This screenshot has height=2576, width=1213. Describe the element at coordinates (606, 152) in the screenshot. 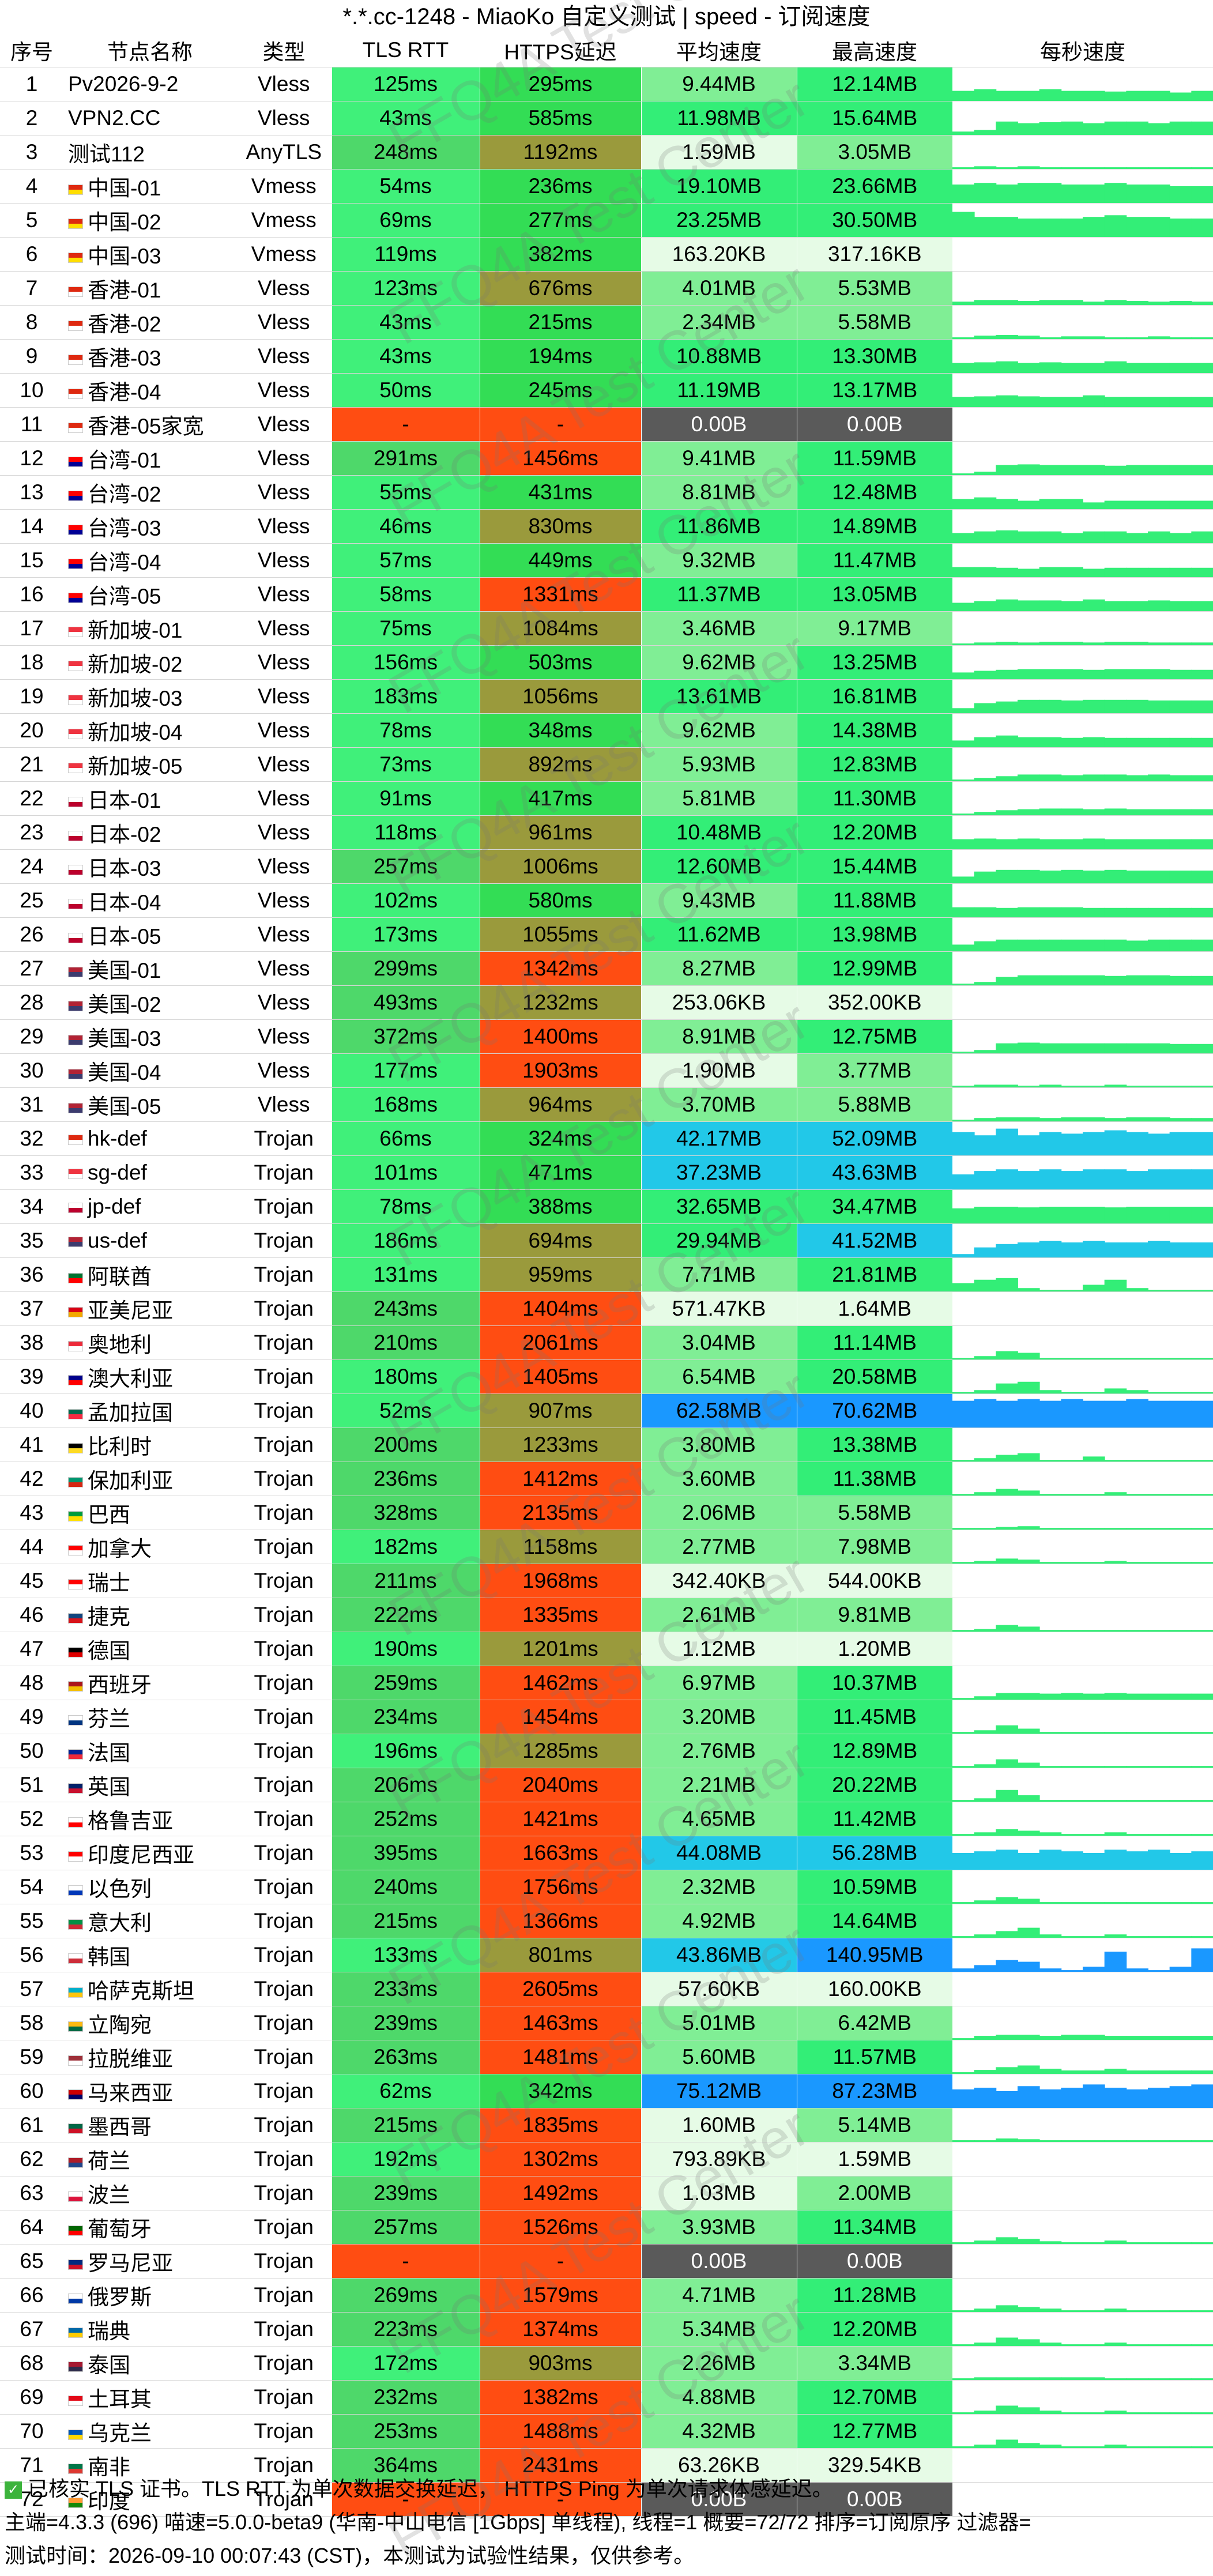

I see `table-row: 3 测试112 AnyTLS 248ms 1192ms 1.59MB 3.05MB` at that location.